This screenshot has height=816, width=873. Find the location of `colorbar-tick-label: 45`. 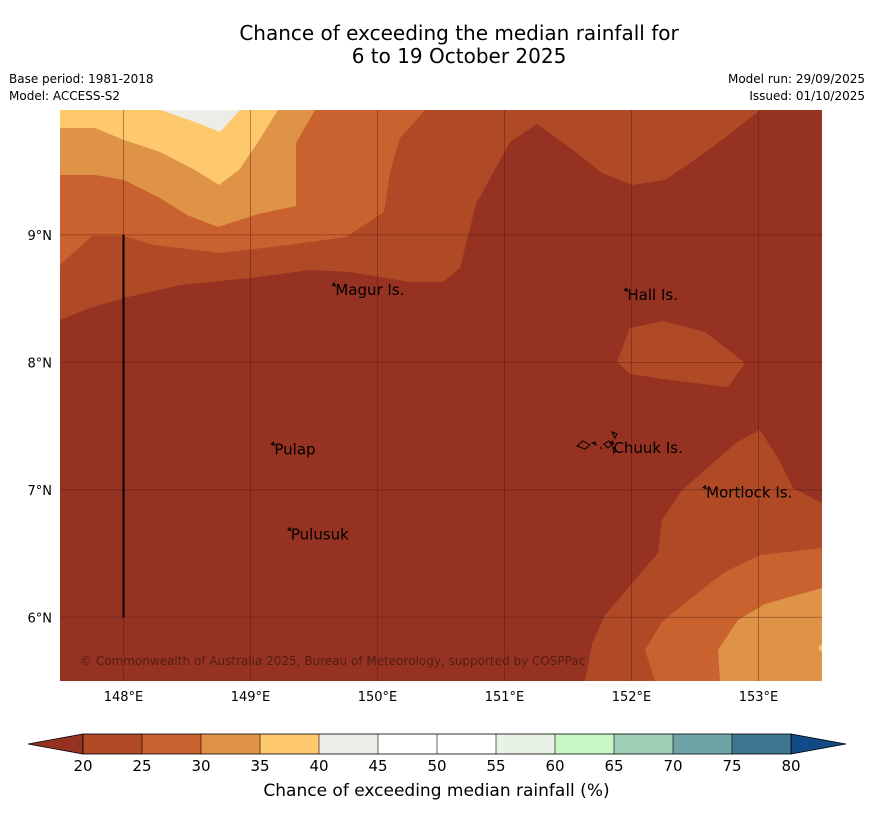

colorbar-tick-label: 45 is located at coordinates (377, 766).